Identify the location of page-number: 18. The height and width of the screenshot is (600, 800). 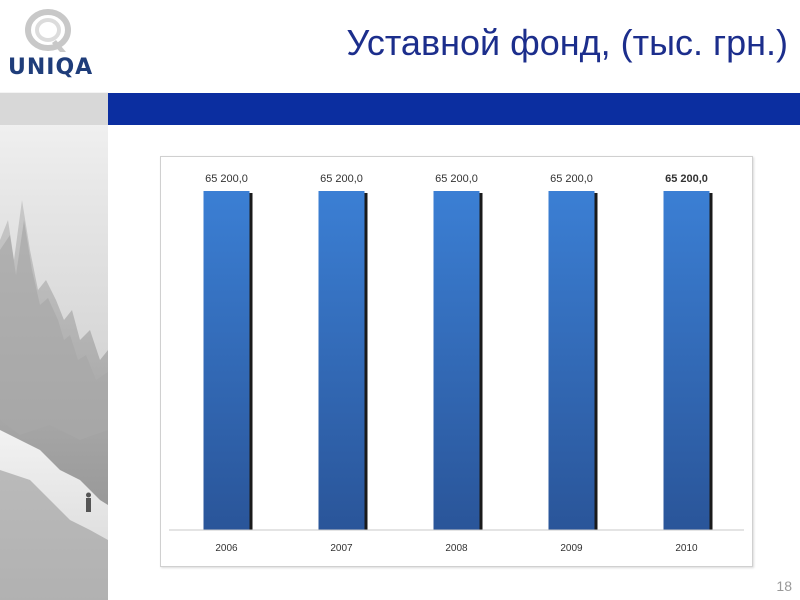
(784, 586).